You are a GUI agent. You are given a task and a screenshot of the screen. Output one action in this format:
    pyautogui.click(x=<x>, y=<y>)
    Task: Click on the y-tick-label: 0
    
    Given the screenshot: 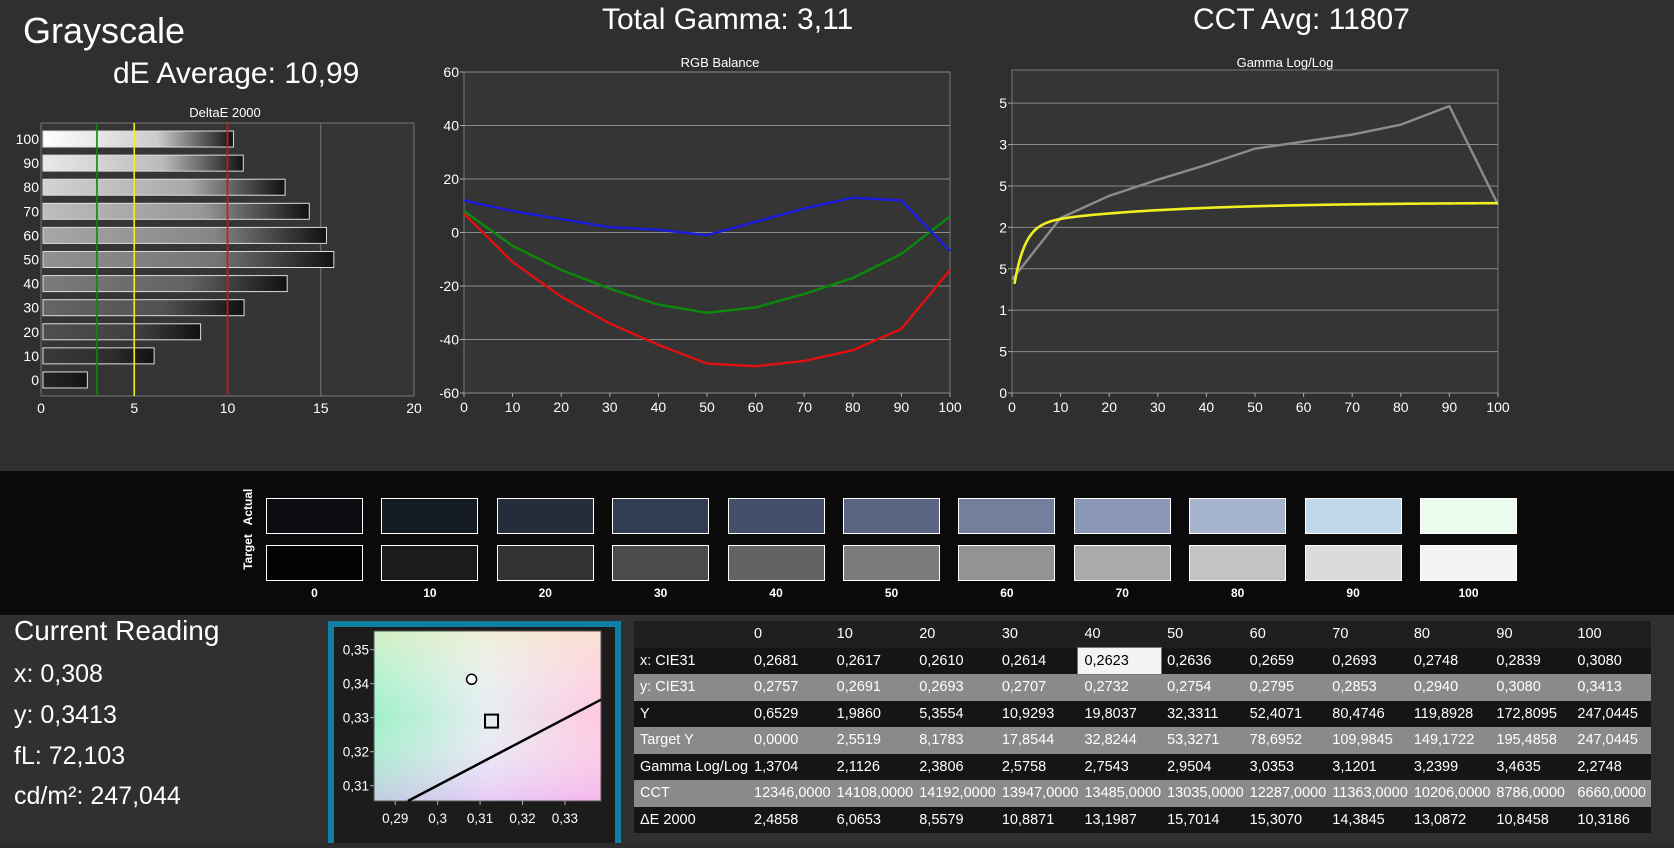 What is the action you would take?
    pyautogui.click(x=1003, y=393)
    